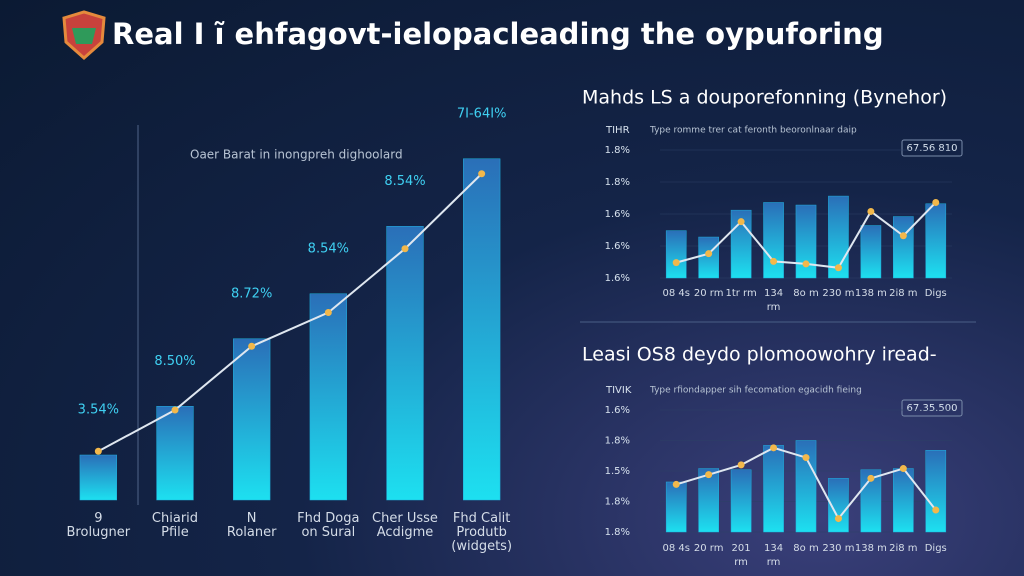 The width and height of the screenshot is (1024, 576). What do you see at coordinates (741, 555) in the screenshot?
I see `x-tick-label: 201 rm` at bounding box center [741, 555].